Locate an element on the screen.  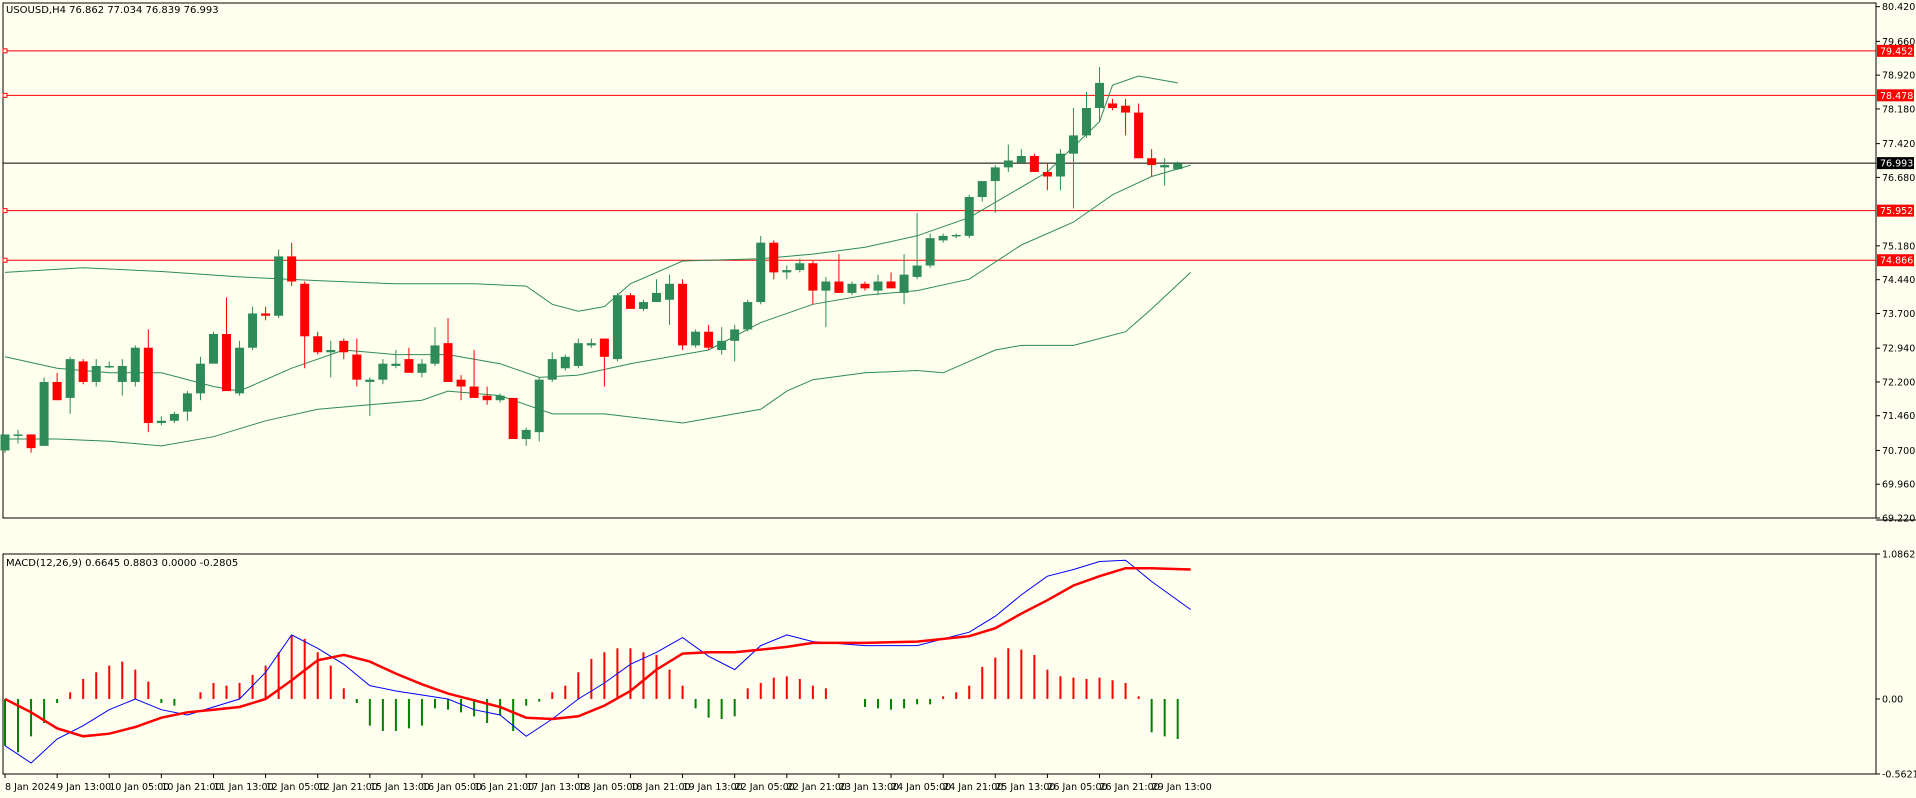
bollinger-lower-line is located at coordinates (598, 359).